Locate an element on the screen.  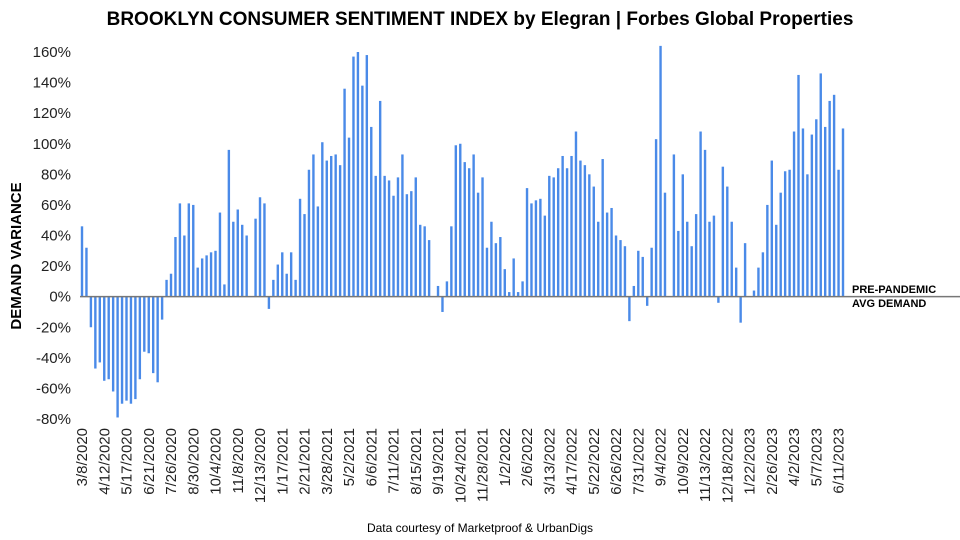
x-tick-label: 3/8/2020 is located at coordinates (82, 457).